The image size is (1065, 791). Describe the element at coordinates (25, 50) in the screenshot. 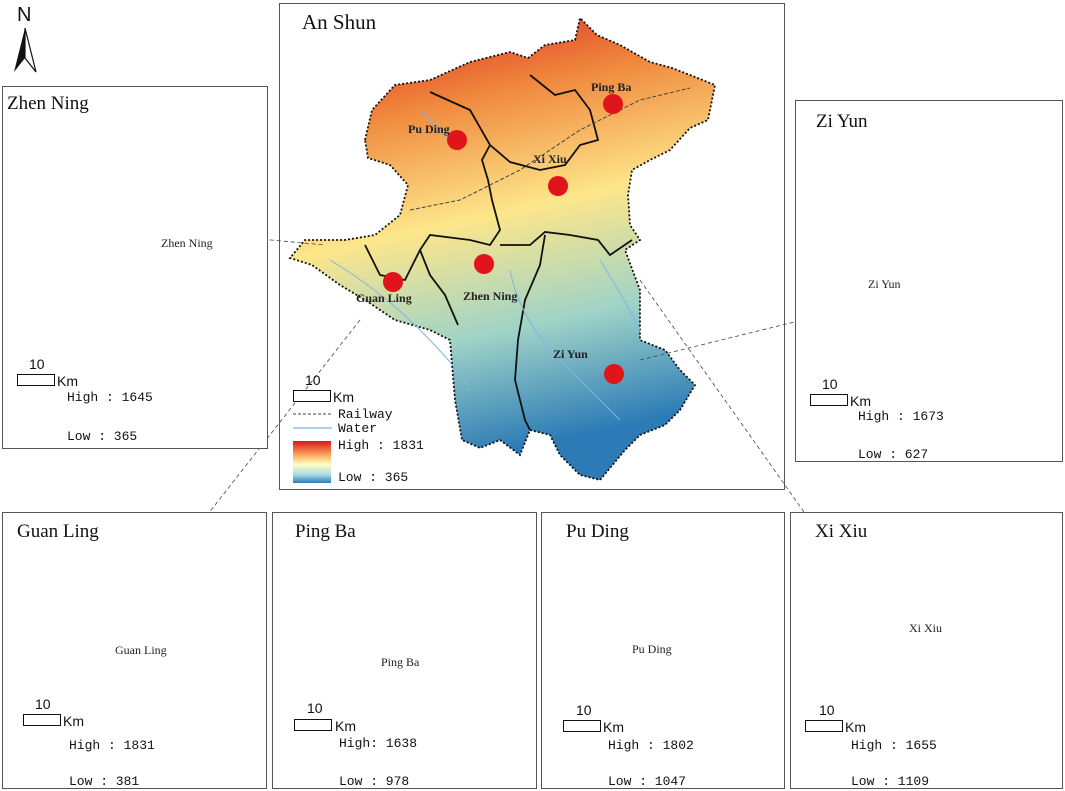

I see `north-arrow-icon` at that location.